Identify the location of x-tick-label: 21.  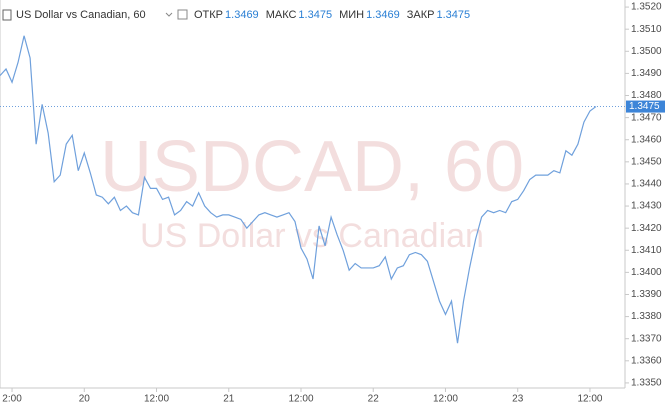
(229, 399).